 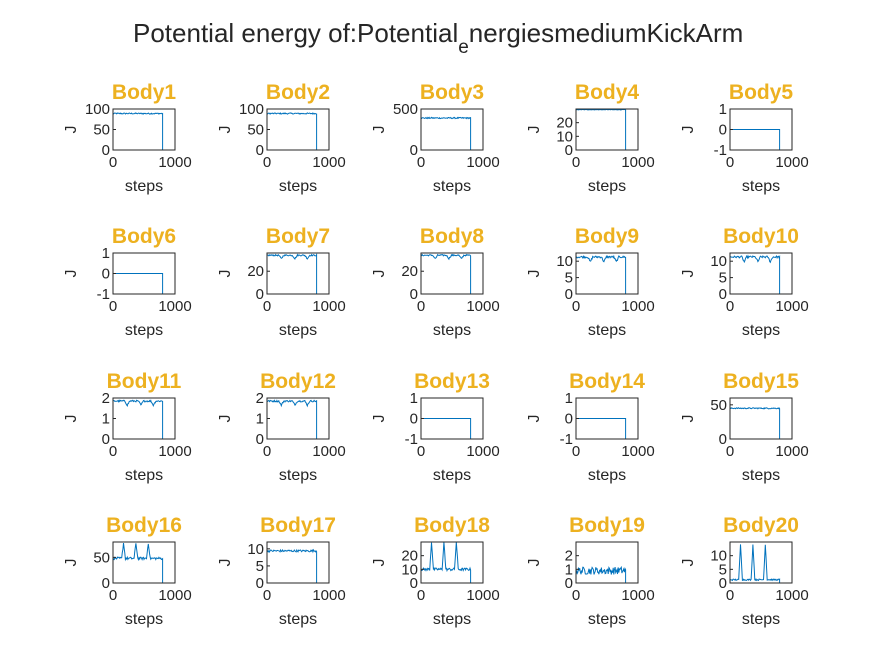 What do you see at coordinates (298, 381) in the screenshot?
I see `subplot-title: Body12` at bounding box center [298, 381].